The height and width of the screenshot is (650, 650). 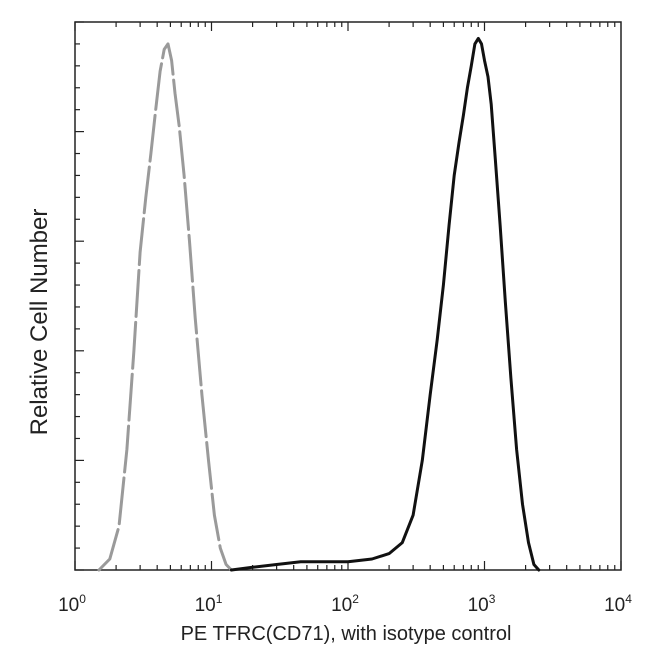 What do you see at coordinates (346, 634) in the screenshot?
I see `x-axis-label: PE TFRC(CD71), with isotype control` at bounding box center [346, 634].